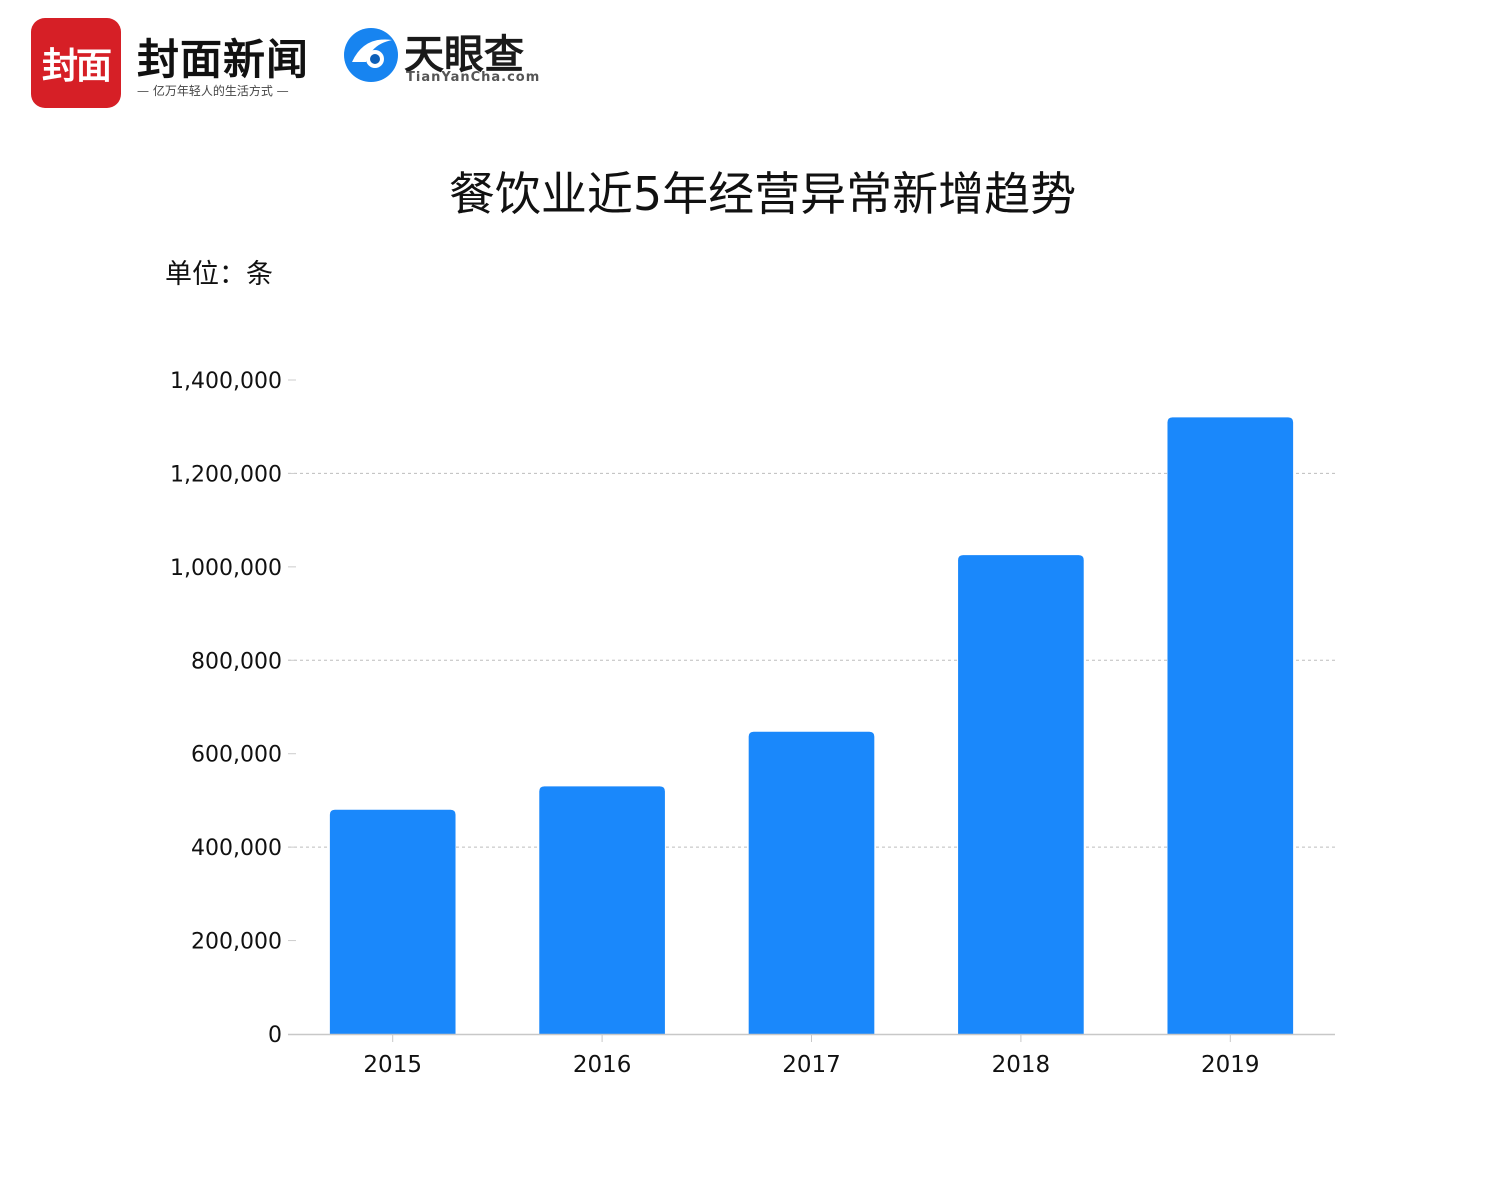 Image resolution: width=1500 pixels, height=1186 pixels. What do you see at coordinates (371, 55) in the screenshot?
I see `tianyancha-eye-icon` at bounding box center [371, 55].